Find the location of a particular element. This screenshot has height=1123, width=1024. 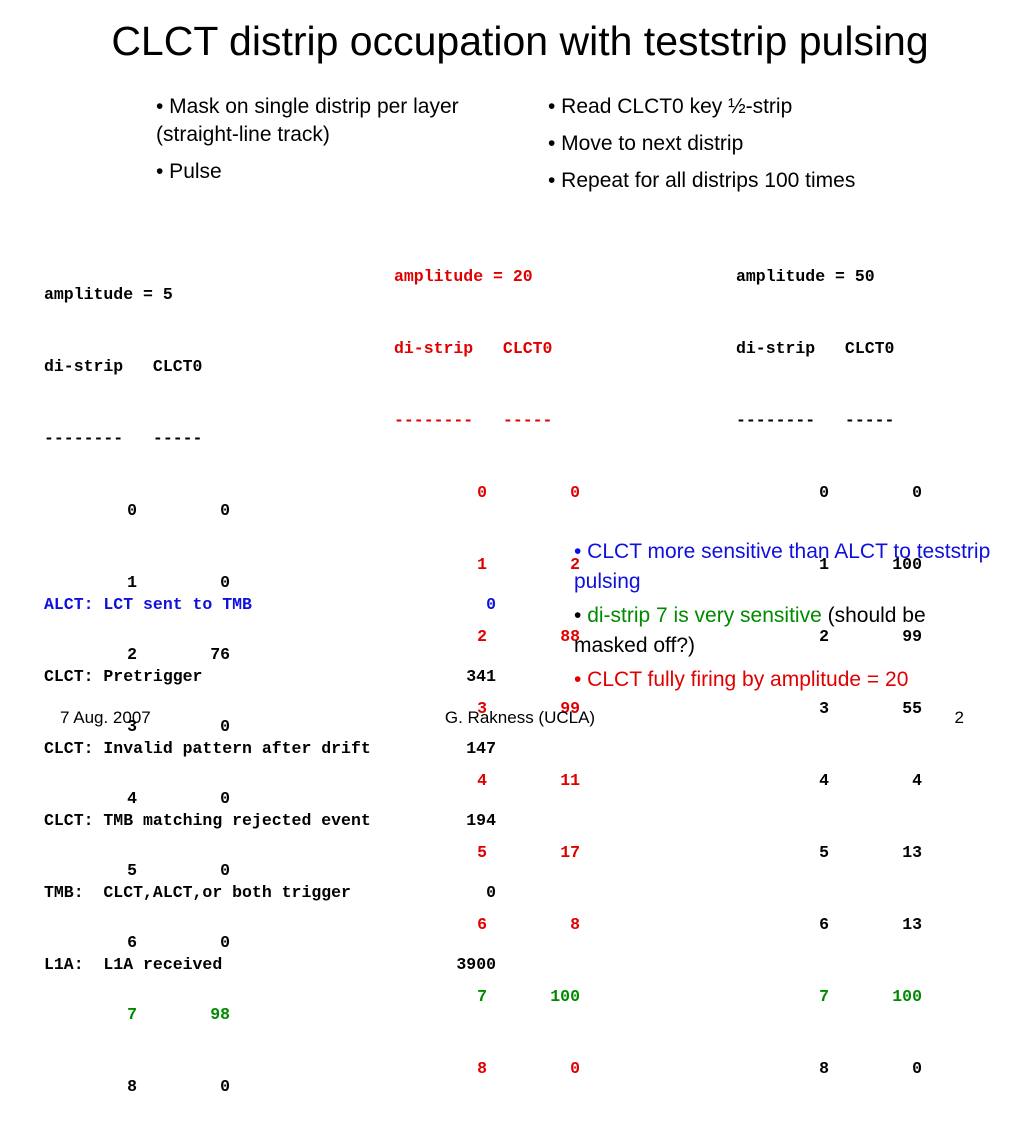

bullet-pulse: • Pulse is located at coordinates (189, 171).